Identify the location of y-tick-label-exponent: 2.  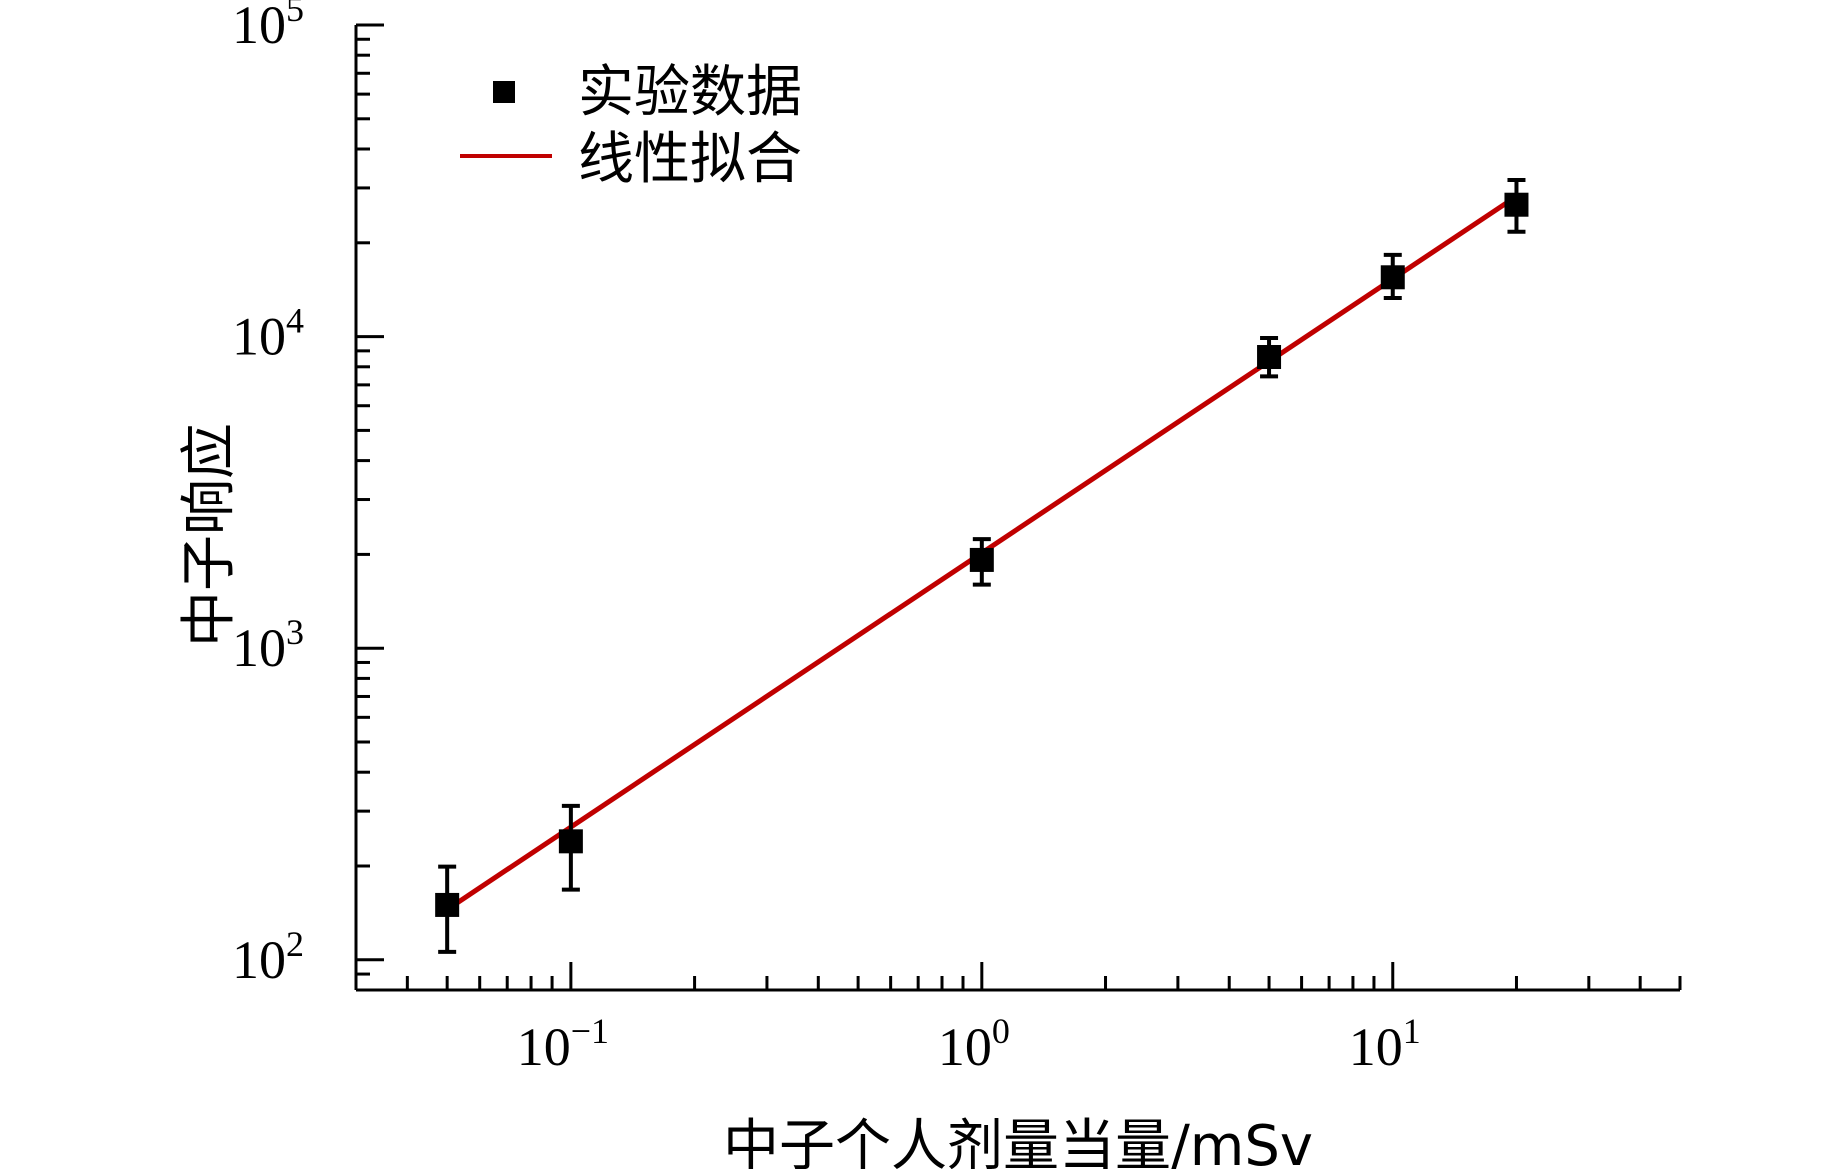
(295, 944).